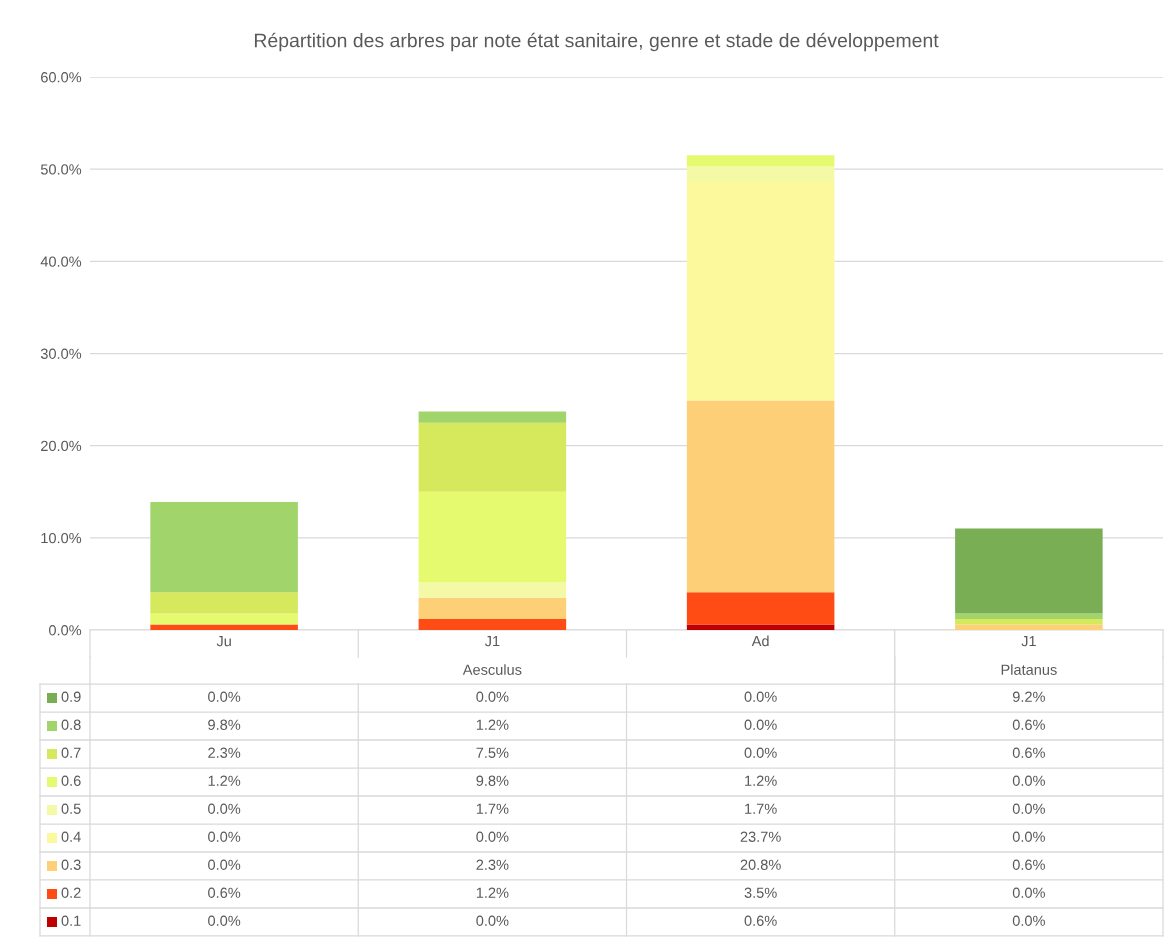 This screenshot has width=1173, height=938. I want to click on text: Aesculus, so click(492, 669).